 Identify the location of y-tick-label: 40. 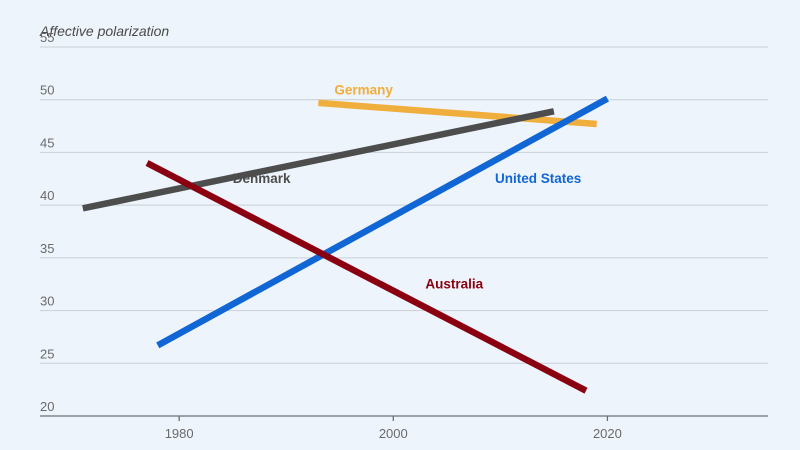
(47, 195).